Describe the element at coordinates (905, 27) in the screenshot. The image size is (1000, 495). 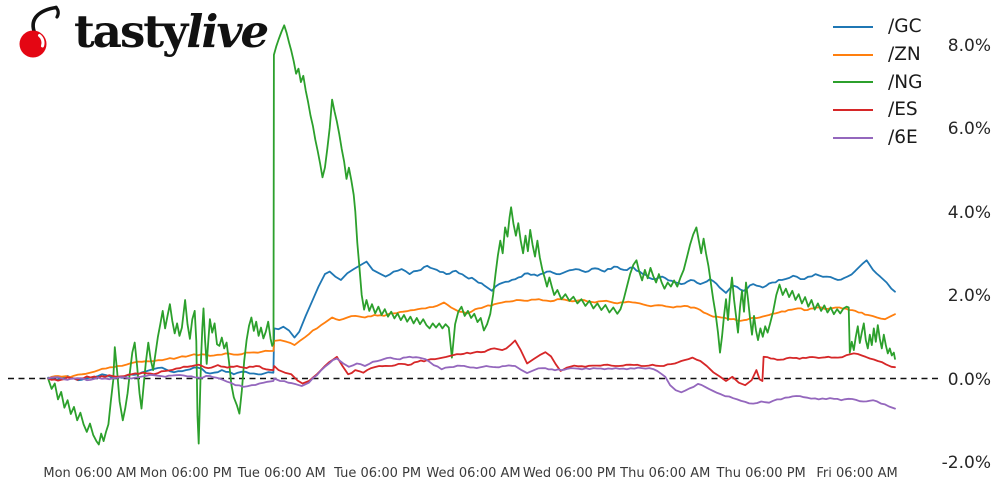
I see `legend-label: /GC` at that location.